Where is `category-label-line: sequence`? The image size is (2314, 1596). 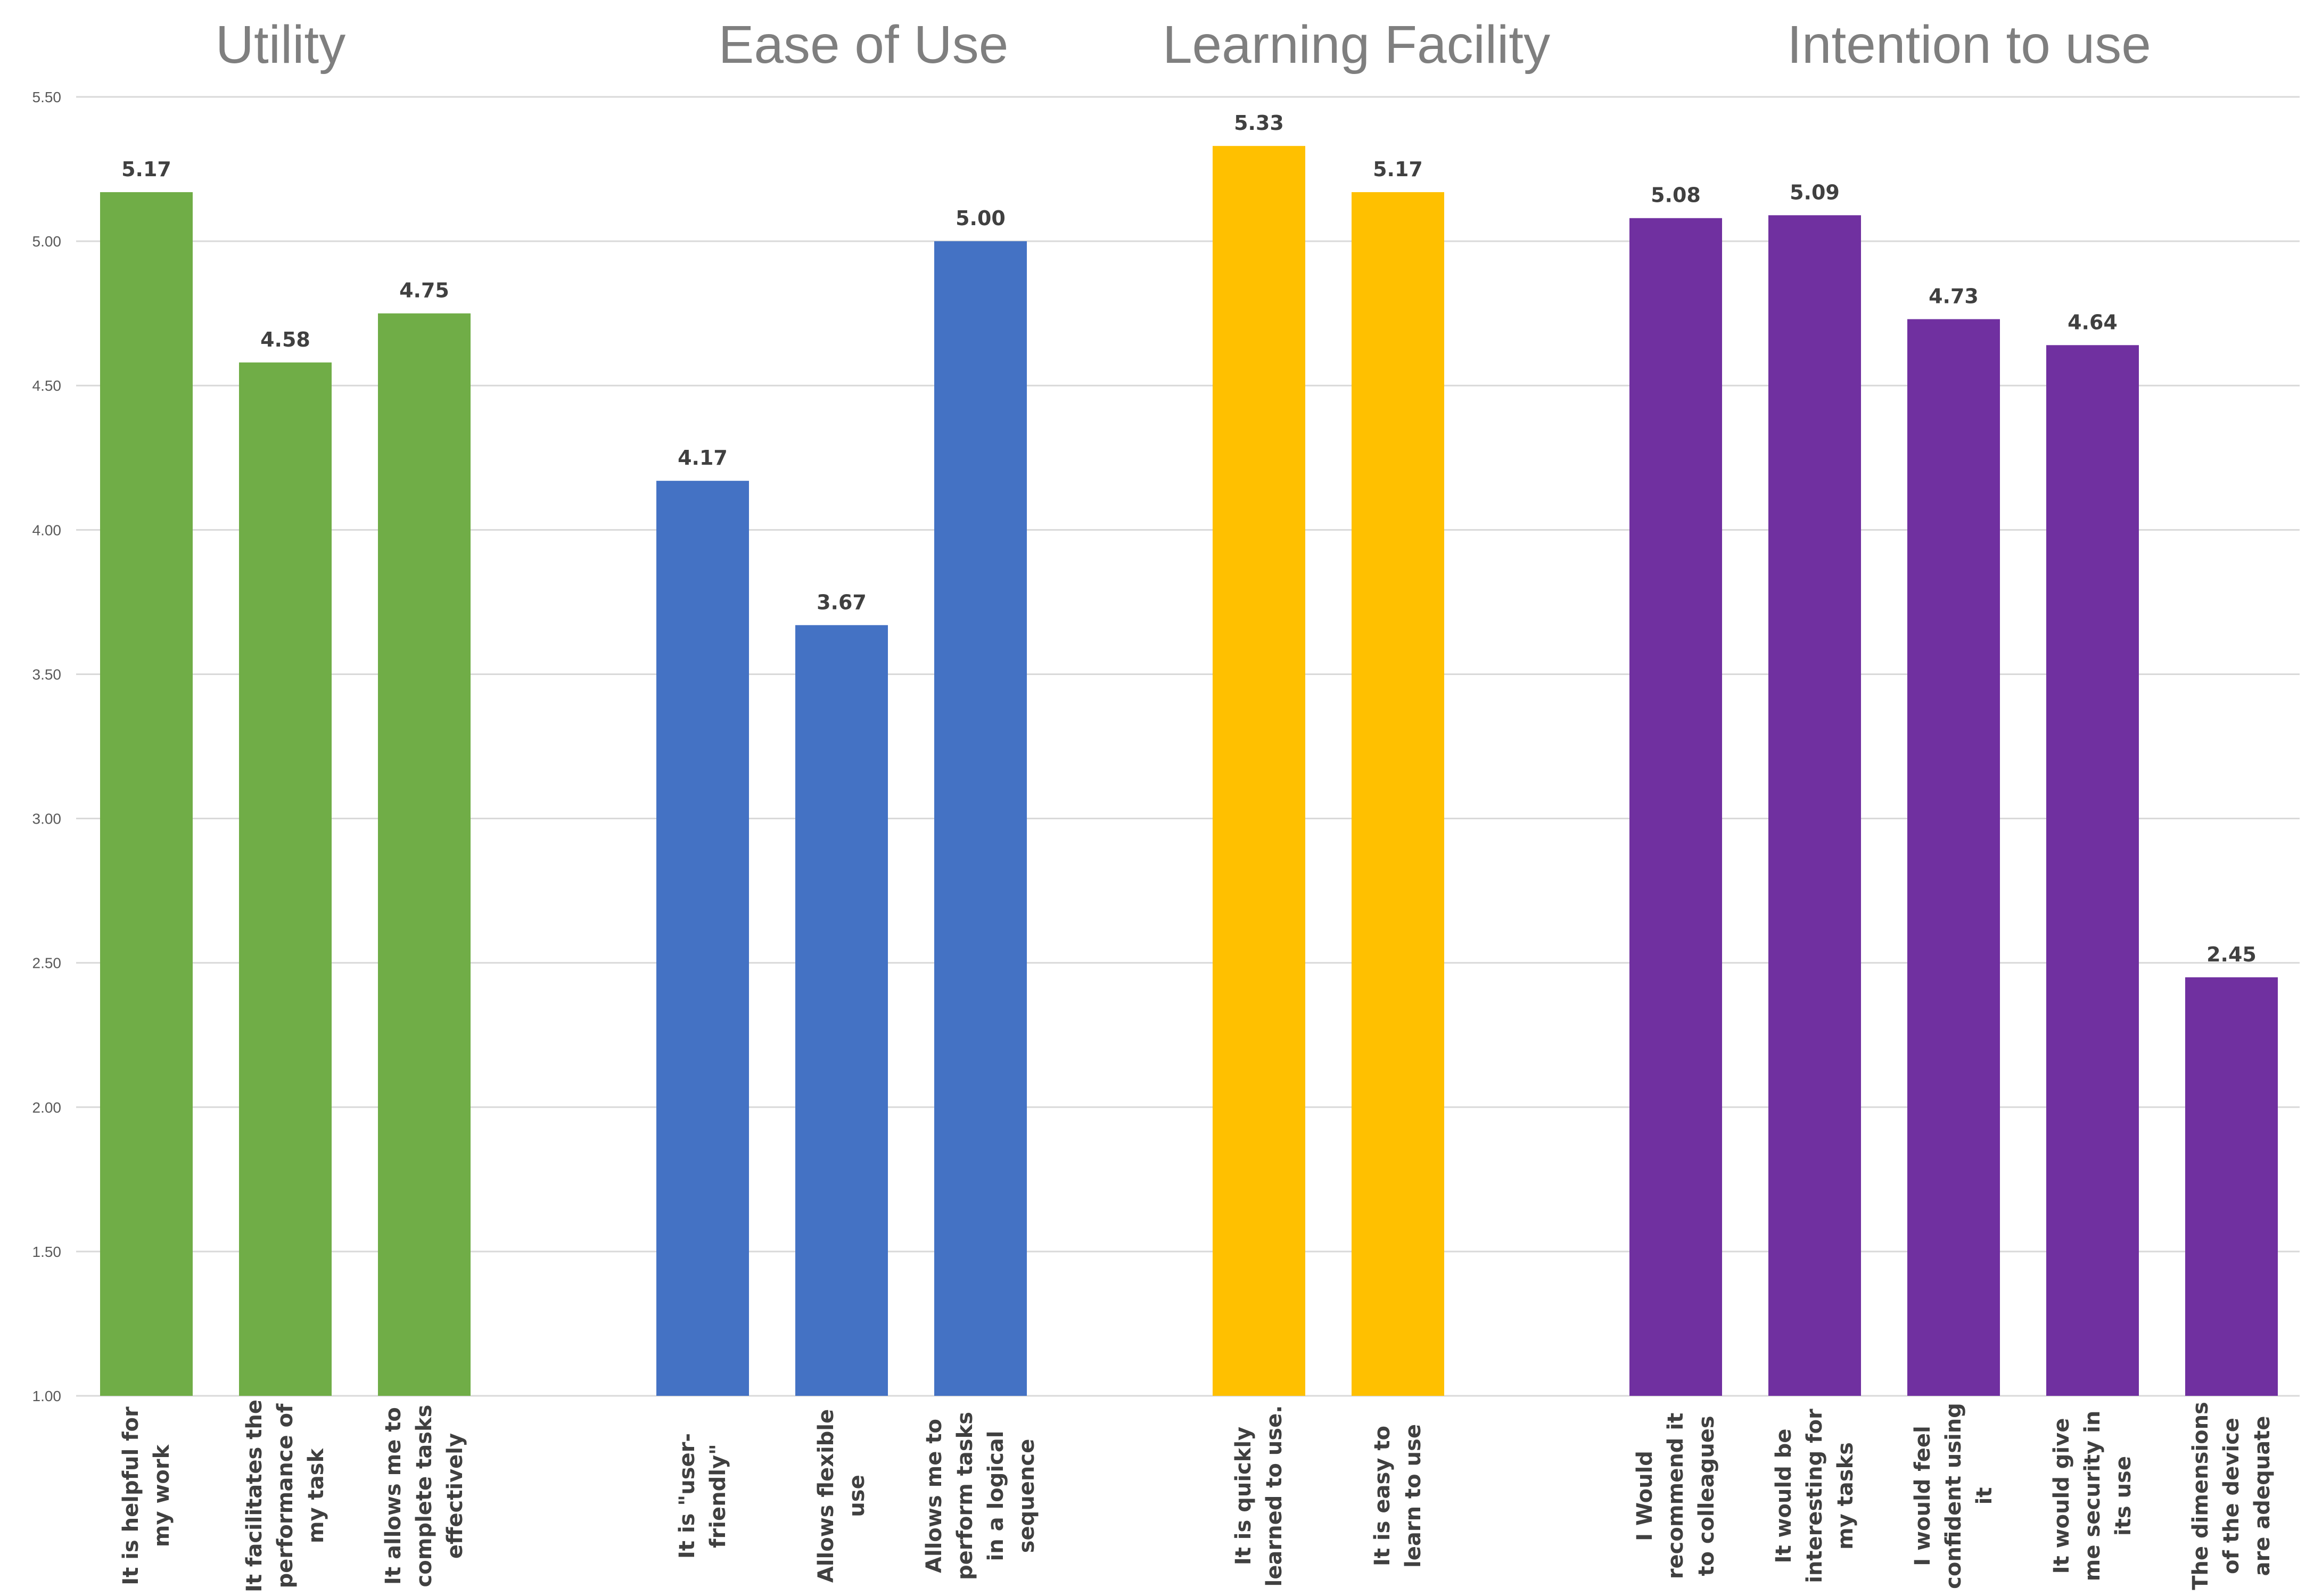 category-label-line: sequence is located at coordinates (1027, 1496).